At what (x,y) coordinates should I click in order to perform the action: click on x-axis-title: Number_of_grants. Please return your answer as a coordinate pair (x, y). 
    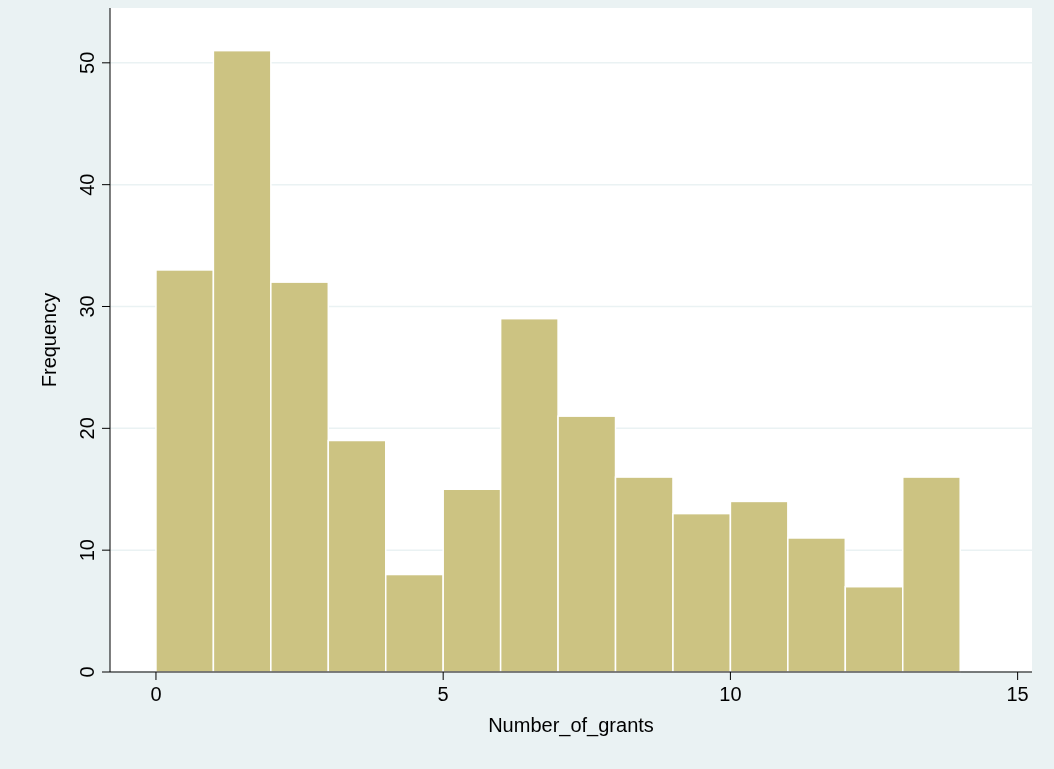
    Looking at the image, I should click on (571, 725).